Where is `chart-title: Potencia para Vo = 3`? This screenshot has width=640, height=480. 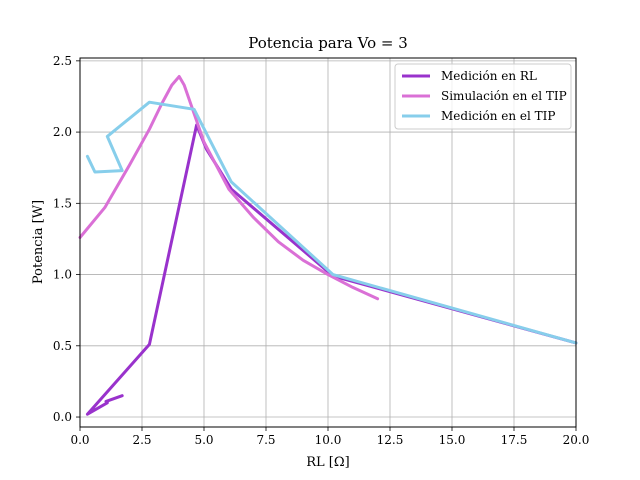
chart-title: Potencia para Vo = 3 is located at coordinates (328, 43).